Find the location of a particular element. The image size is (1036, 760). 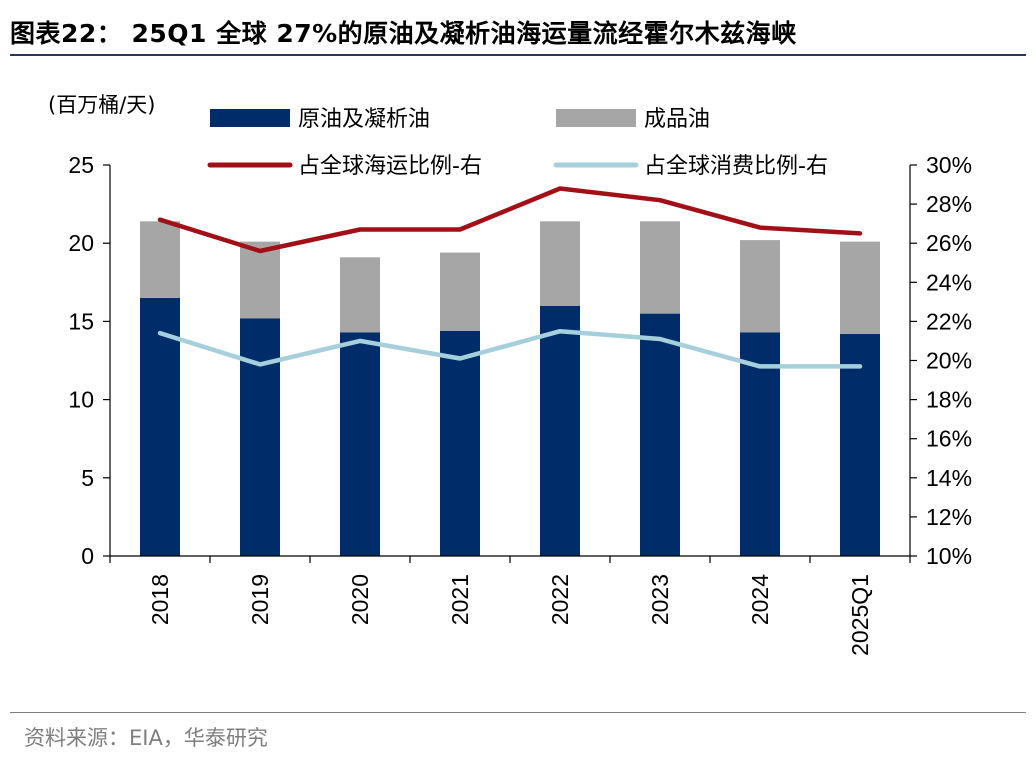

x-tick-label-2018: 2018 is located at coordinates (160, 599).